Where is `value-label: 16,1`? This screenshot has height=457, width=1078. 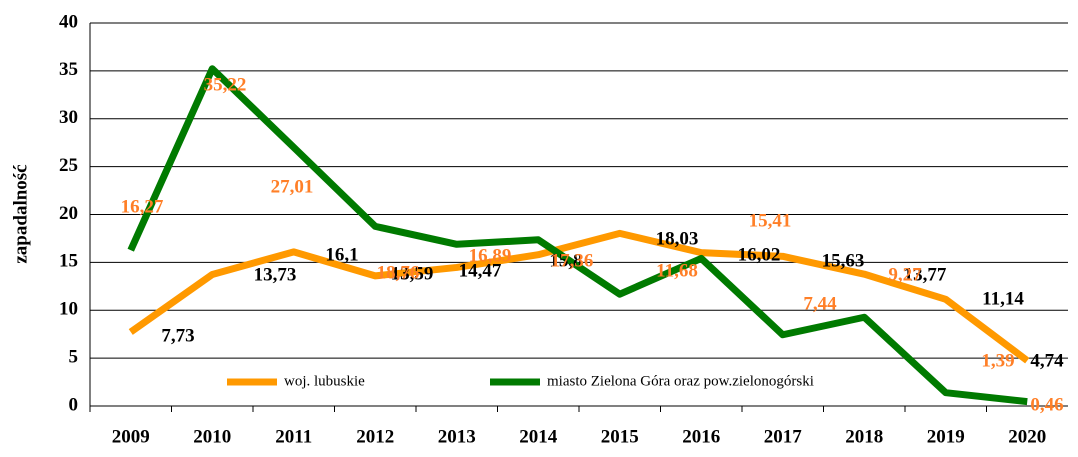
value-label: 16,1 is located at coordinates (341, 254).